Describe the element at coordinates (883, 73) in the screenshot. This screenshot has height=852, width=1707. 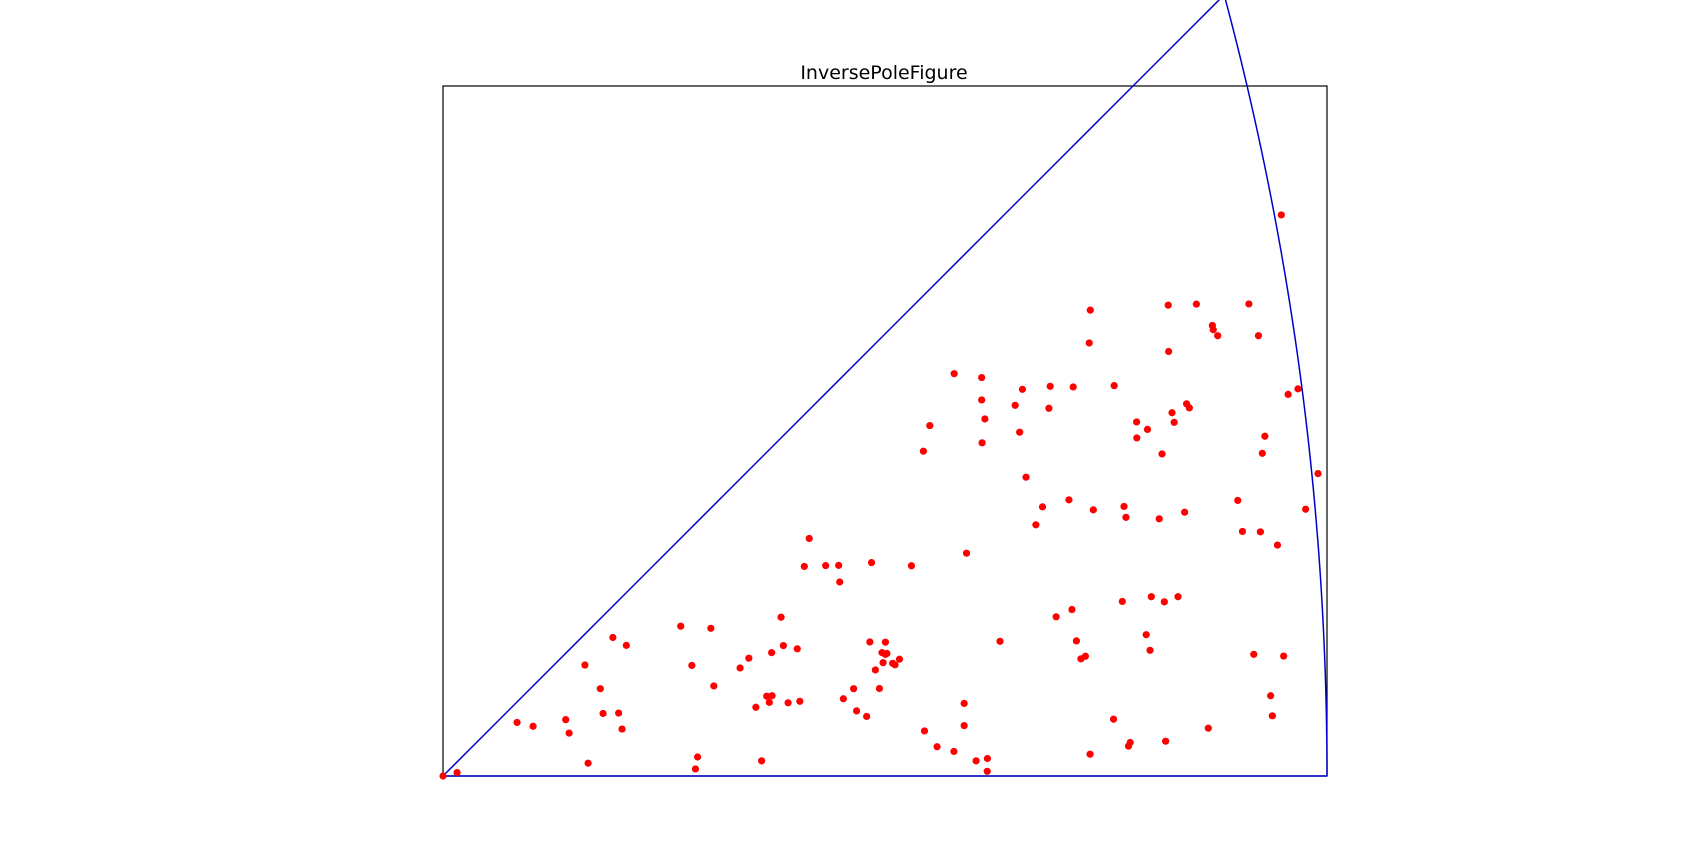
I see `chart-title: InversePoleFigure` at that location.